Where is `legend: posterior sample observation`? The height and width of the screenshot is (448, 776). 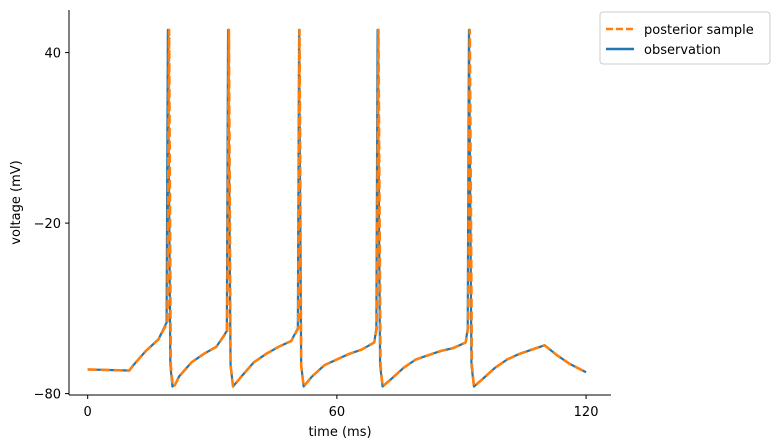
legend: posterior sample observation is located at coordinates (685, 38).